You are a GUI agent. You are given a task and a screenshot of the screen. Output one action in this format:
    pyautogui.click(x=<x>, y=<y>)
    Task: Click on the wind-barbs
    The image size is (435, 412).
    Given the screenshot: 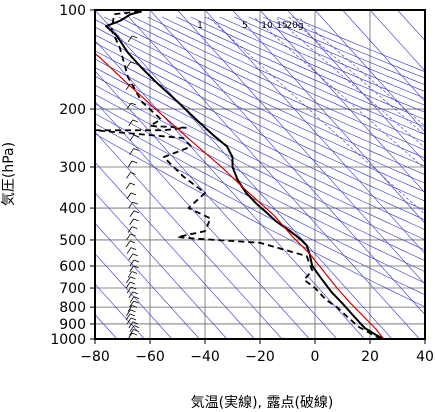 What is the action you would take?
    pyautogui.click(x=132, y=187)
    